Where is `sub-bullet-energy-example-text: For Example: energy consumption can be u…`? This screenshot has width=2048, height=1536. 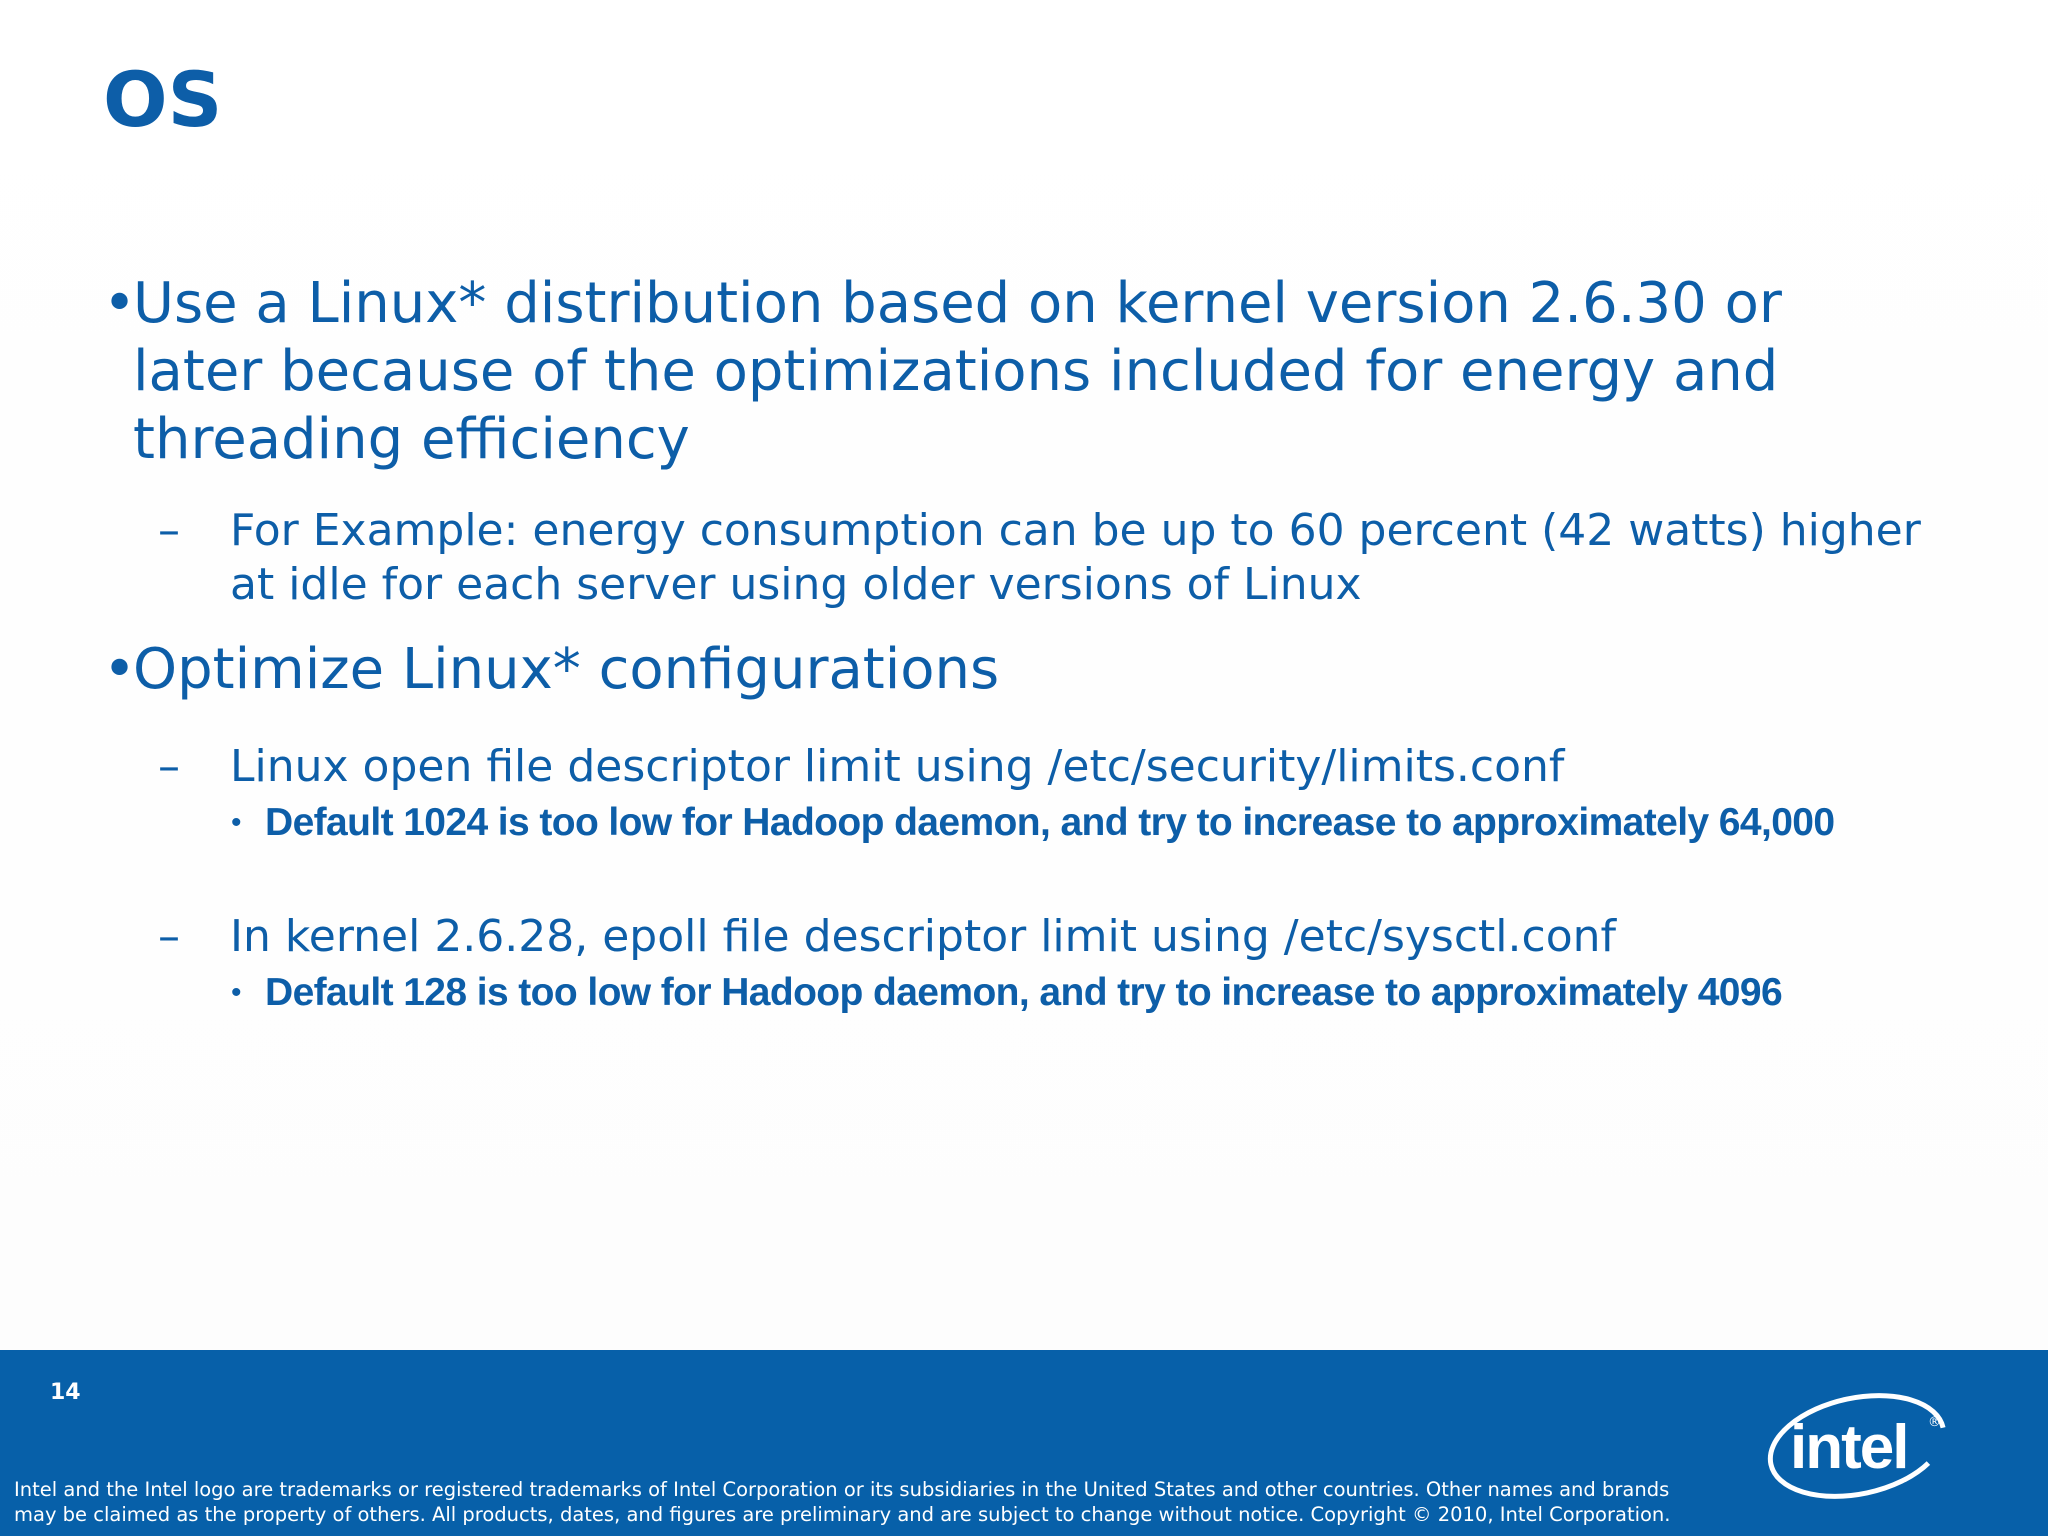 sub-bullet-energy-example-text: For Example: energy consumption can be u… is located at coordinates (1075, 557).